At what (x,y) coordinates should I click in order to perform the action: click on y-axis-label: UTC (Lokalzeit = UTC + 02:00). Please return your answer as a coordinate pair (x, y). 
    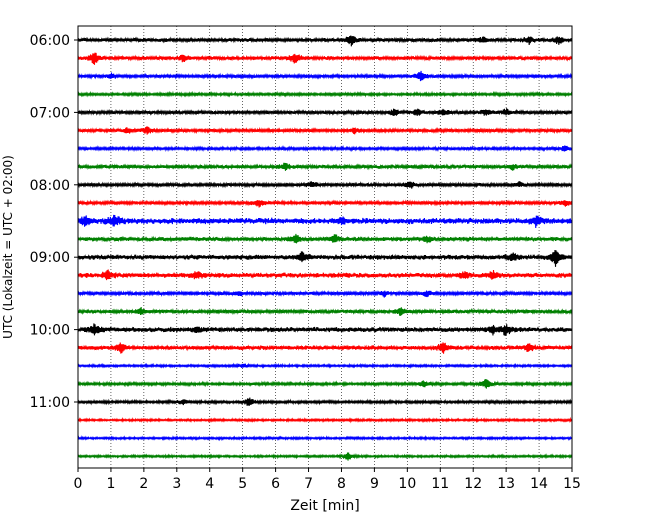
    Looking at the image, I should click on (8, 247).